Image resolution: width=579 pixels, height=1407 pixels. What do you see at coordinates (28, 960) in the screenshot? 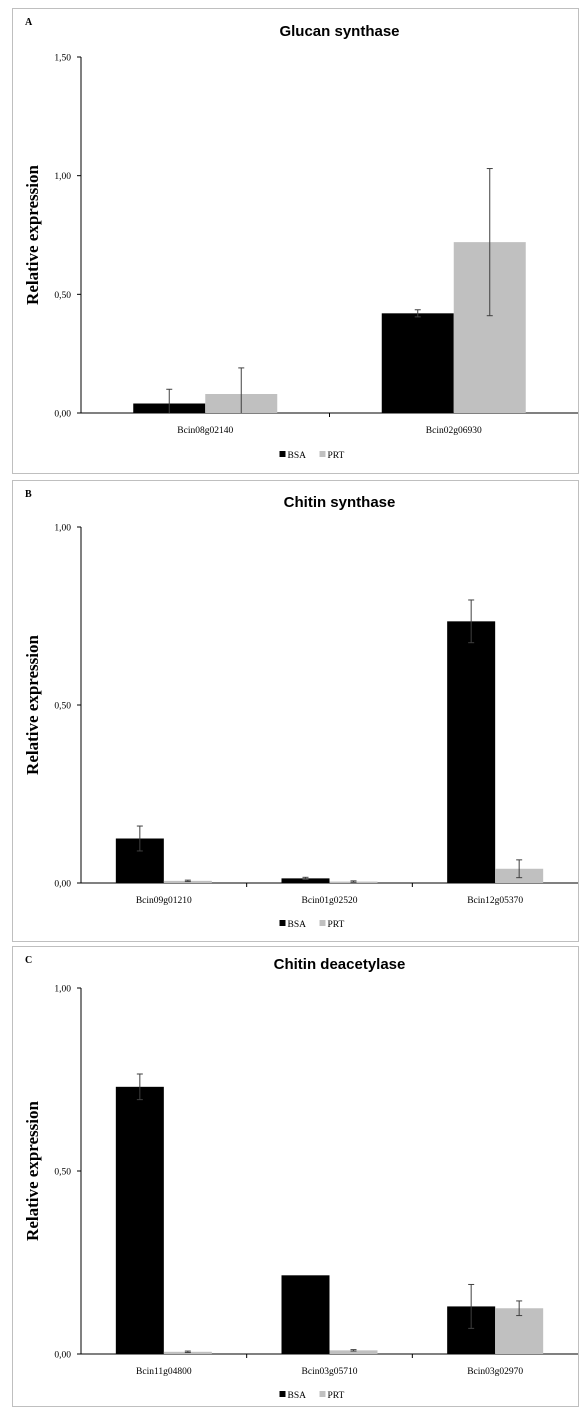
I see `panel-label-c: C` at bounding box center [28, 960].